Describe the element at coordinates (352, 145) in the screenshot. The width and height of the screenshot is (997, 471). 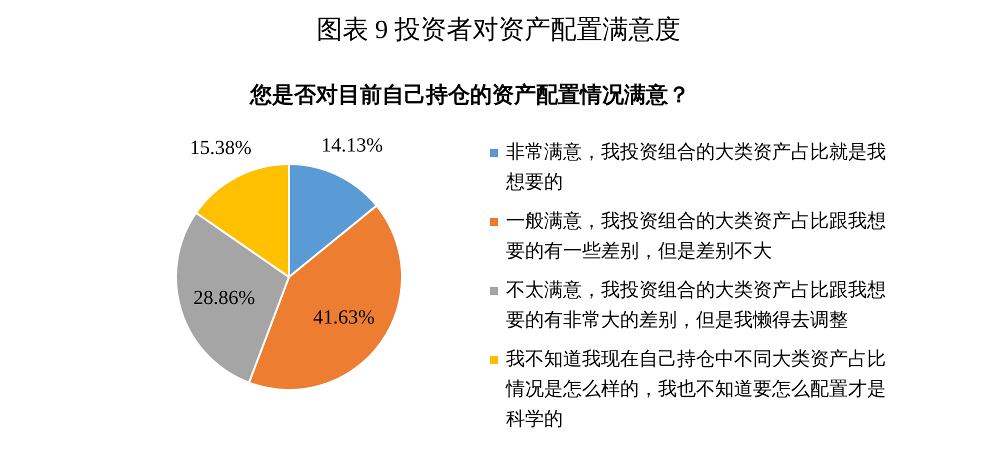
I see `data-label: 14.13%` at that location.